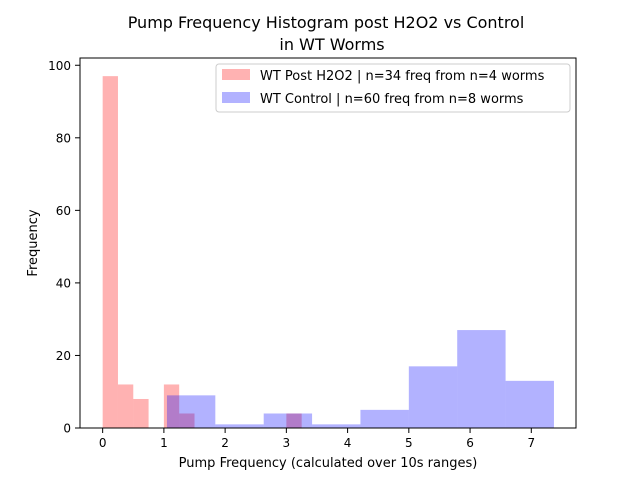 Image resolution: width=640 pixels, height=480 pixels. Describe the element at coordinates (402, 76) in the screenshot. I see `legend-label-post-h2o2: WT Post H2O2 | n=34 freq from n=4 worms` at that location.